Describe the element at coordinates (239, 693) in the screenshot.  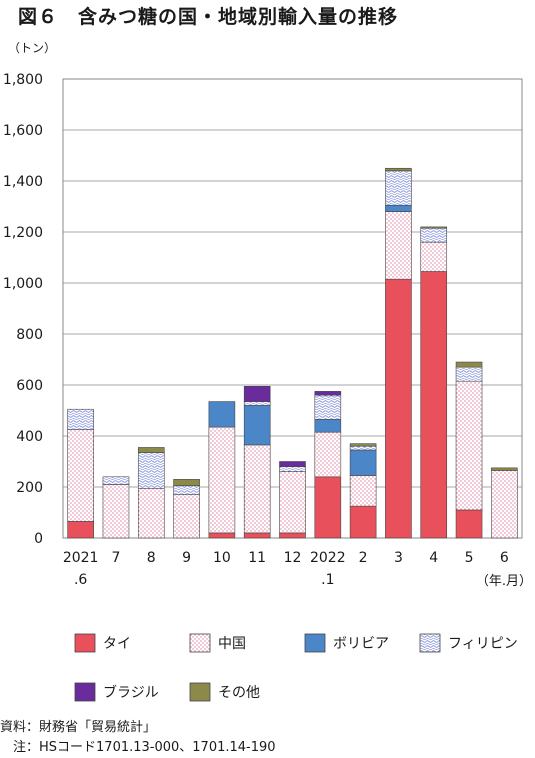
I see `legend-label: その他` at that location.